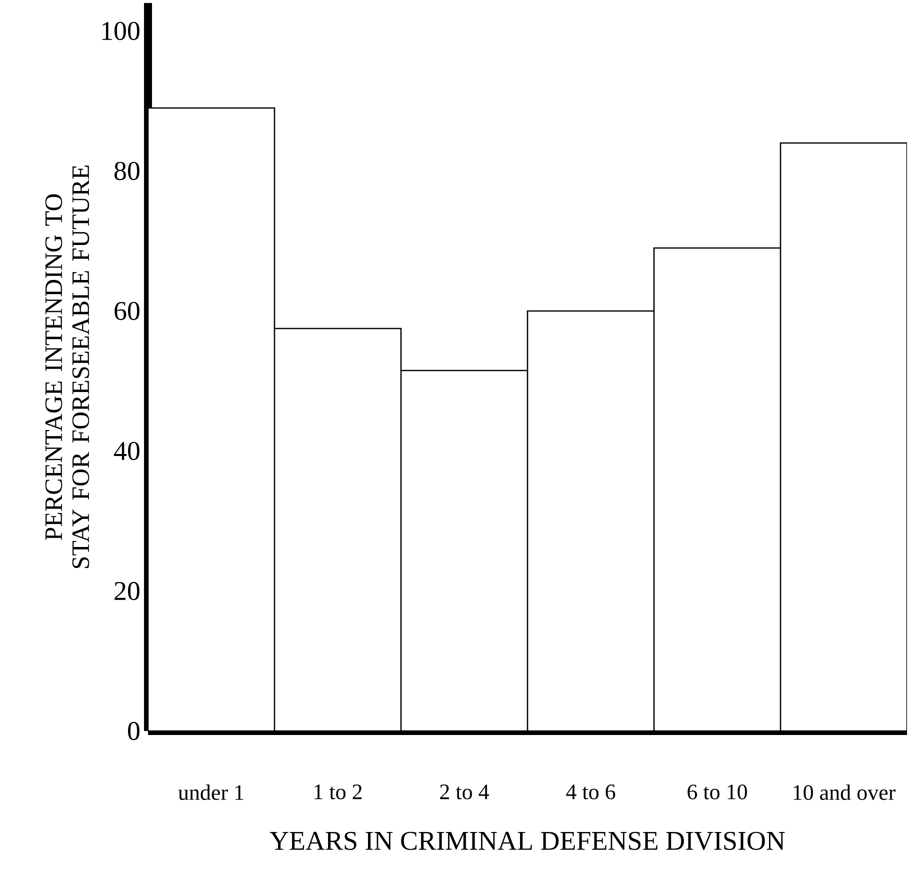 The height and width of the screenshot is (873, 909). What do you see at coordinates (211, 792) in the screenshot?
I see `x-tick-label: under 1` at bounding box center [211, 792].